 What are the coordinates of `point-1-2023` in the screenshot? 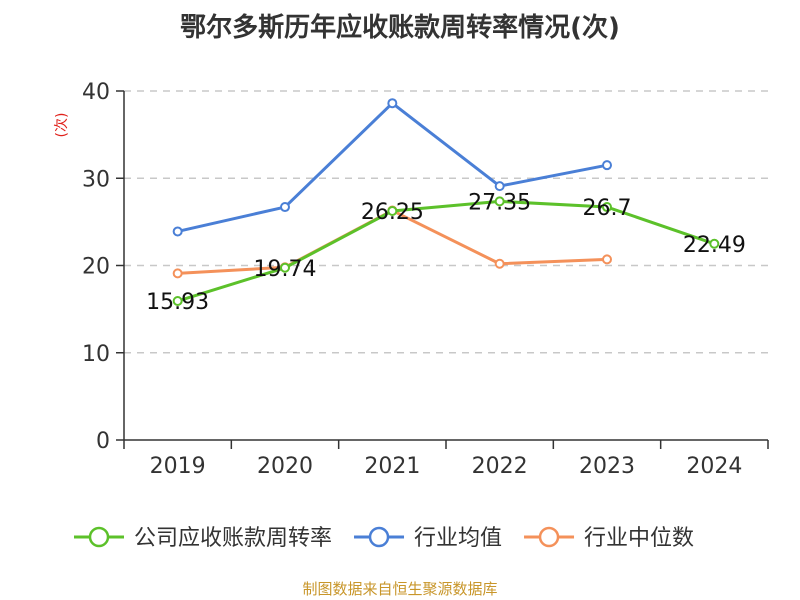 It's located at (607, 165).